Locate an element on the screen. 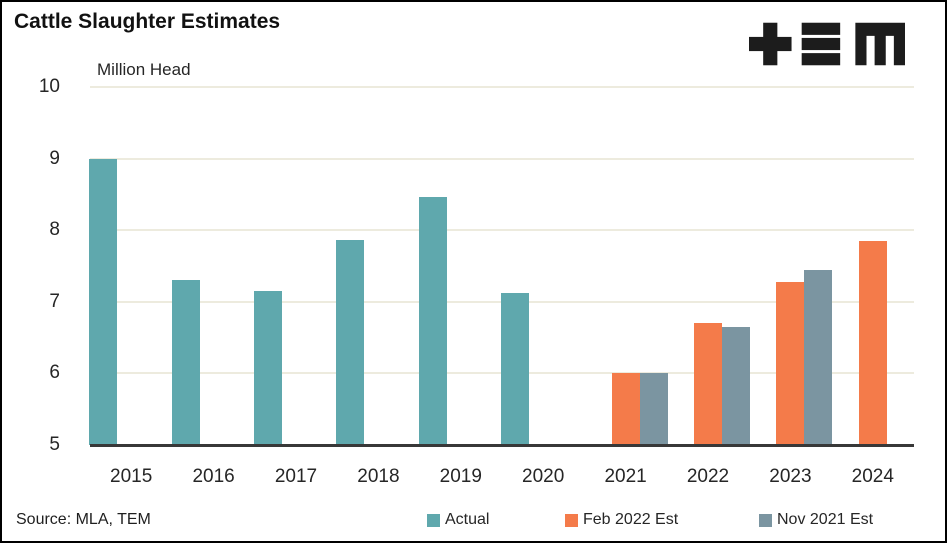 This screenshot has width=947, height=543. y-axis-tick-label: 5 is located at coordinates (54, 444).